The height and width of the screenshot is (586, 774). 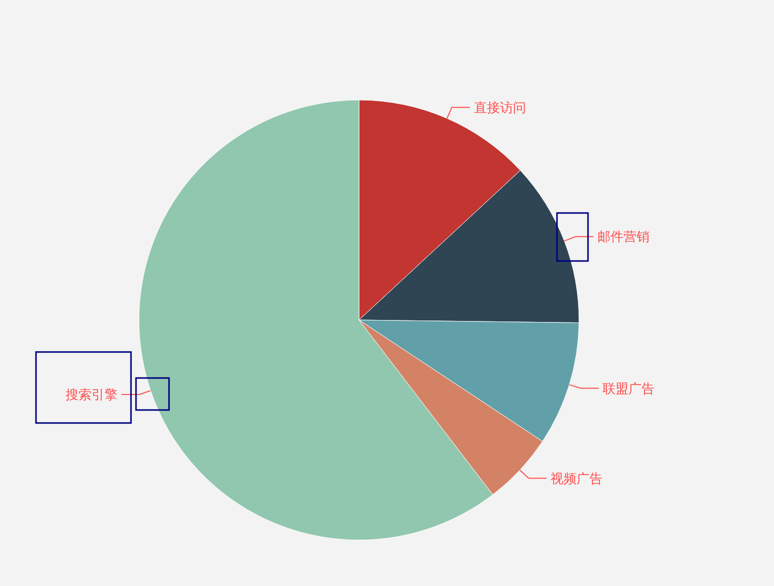 I want to click on slice-label: 视频广告, so click(x=576, y=479).